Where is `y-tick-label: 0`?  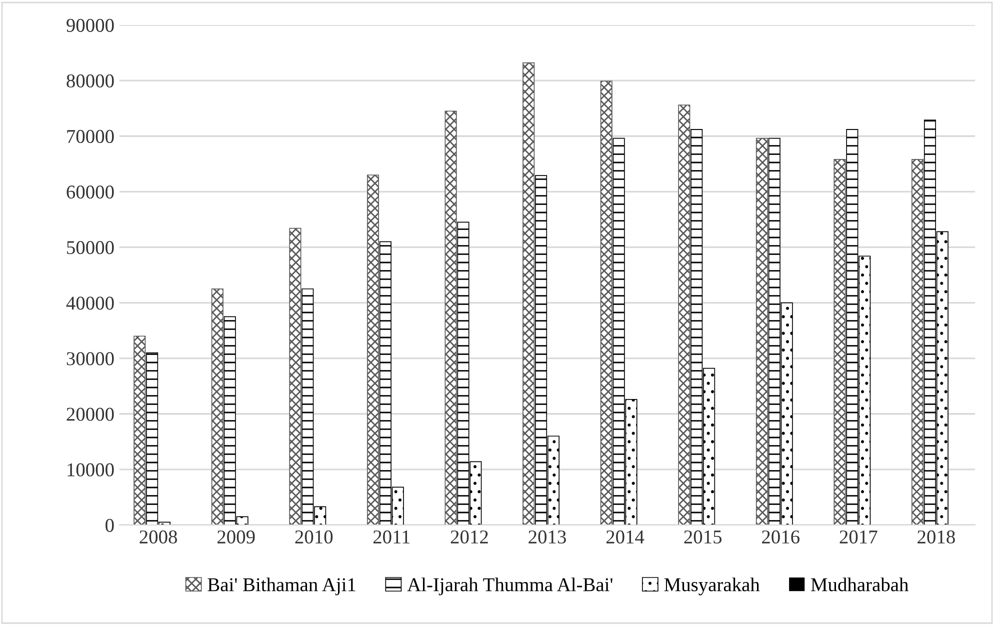
y-tick-label: 0 is located at coordinates (110, 525).